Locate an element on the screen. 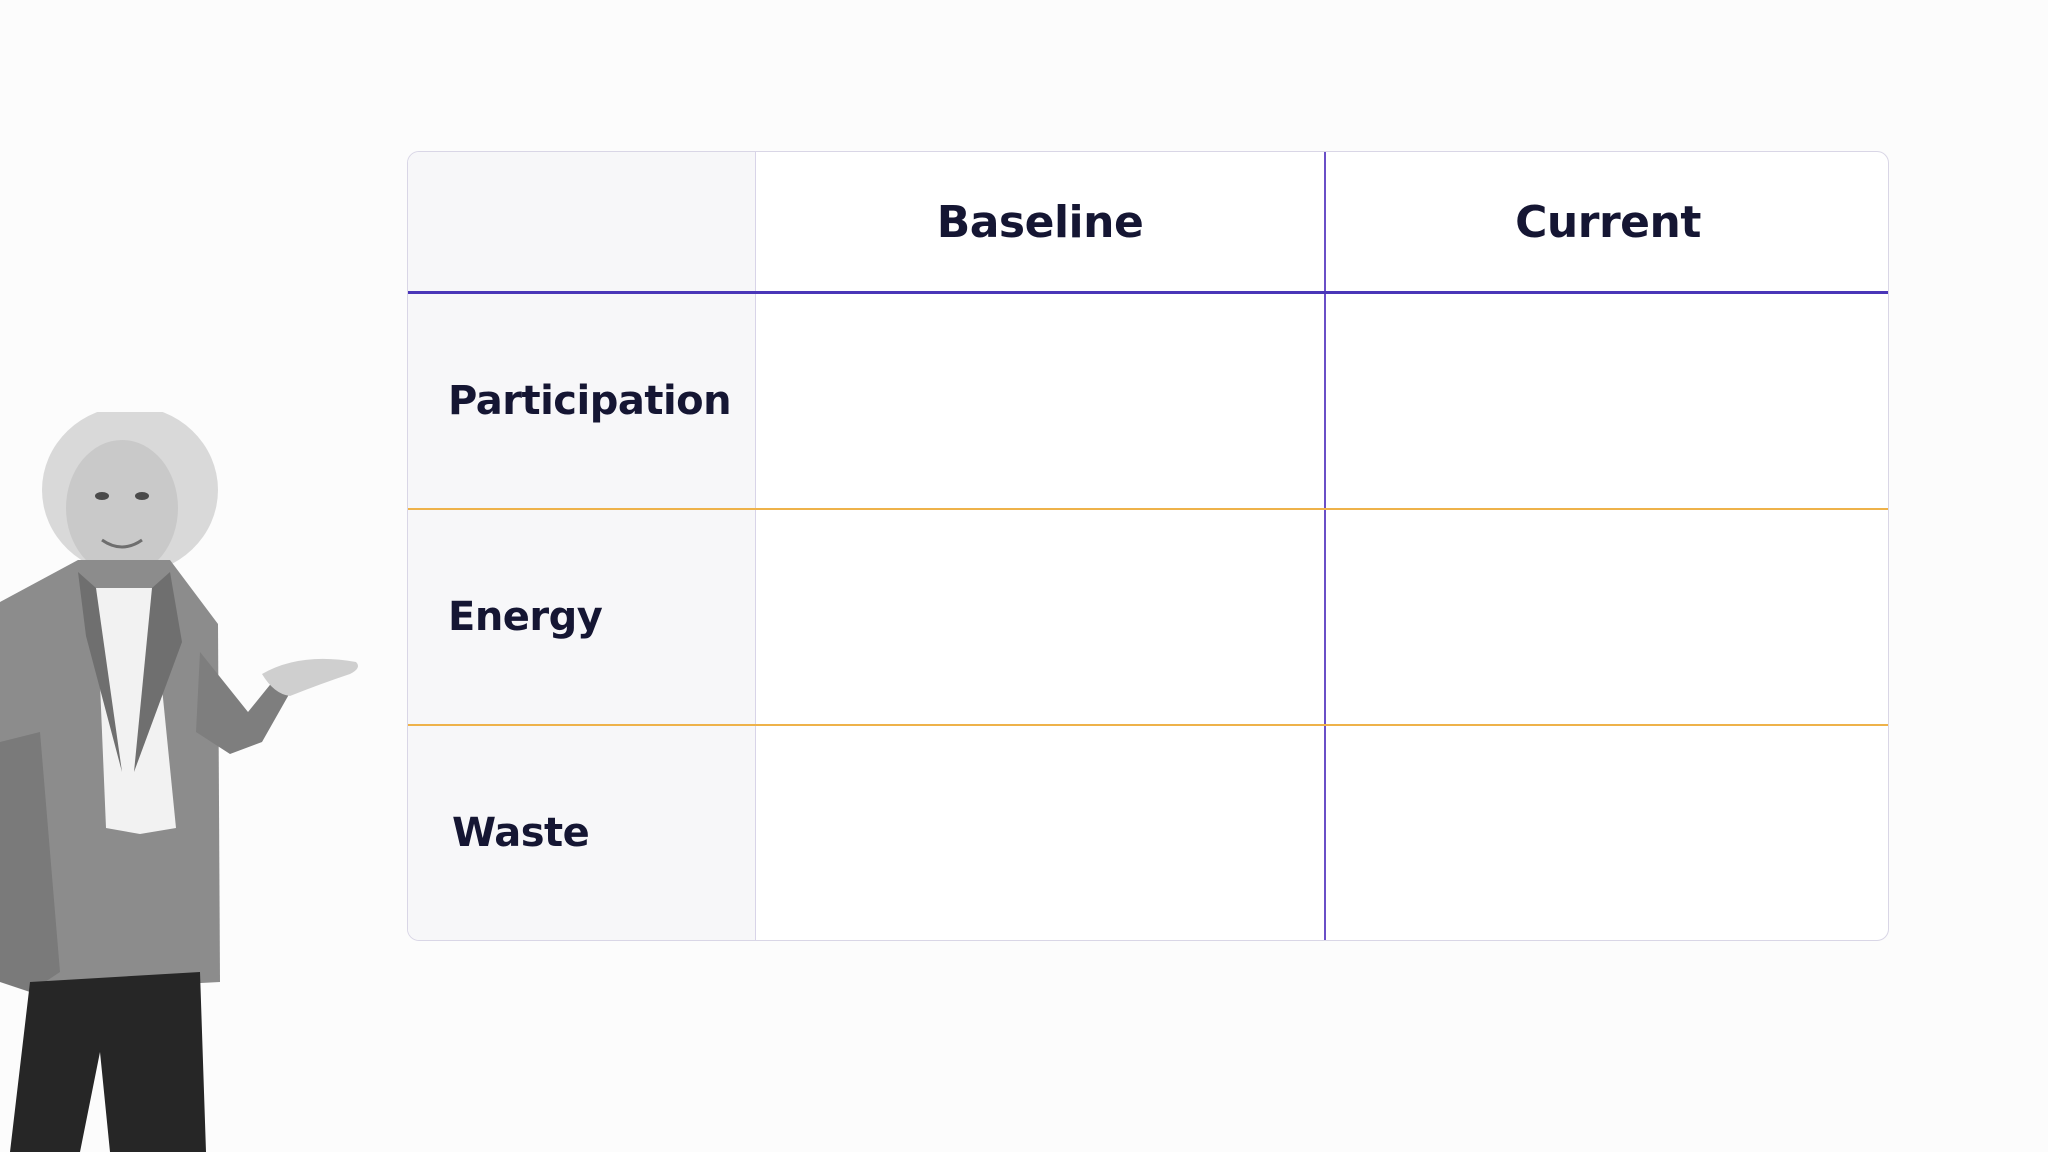 The width and height of the screenshot is (2048, 1152). row-label-column is located at coordinates (581, 546).